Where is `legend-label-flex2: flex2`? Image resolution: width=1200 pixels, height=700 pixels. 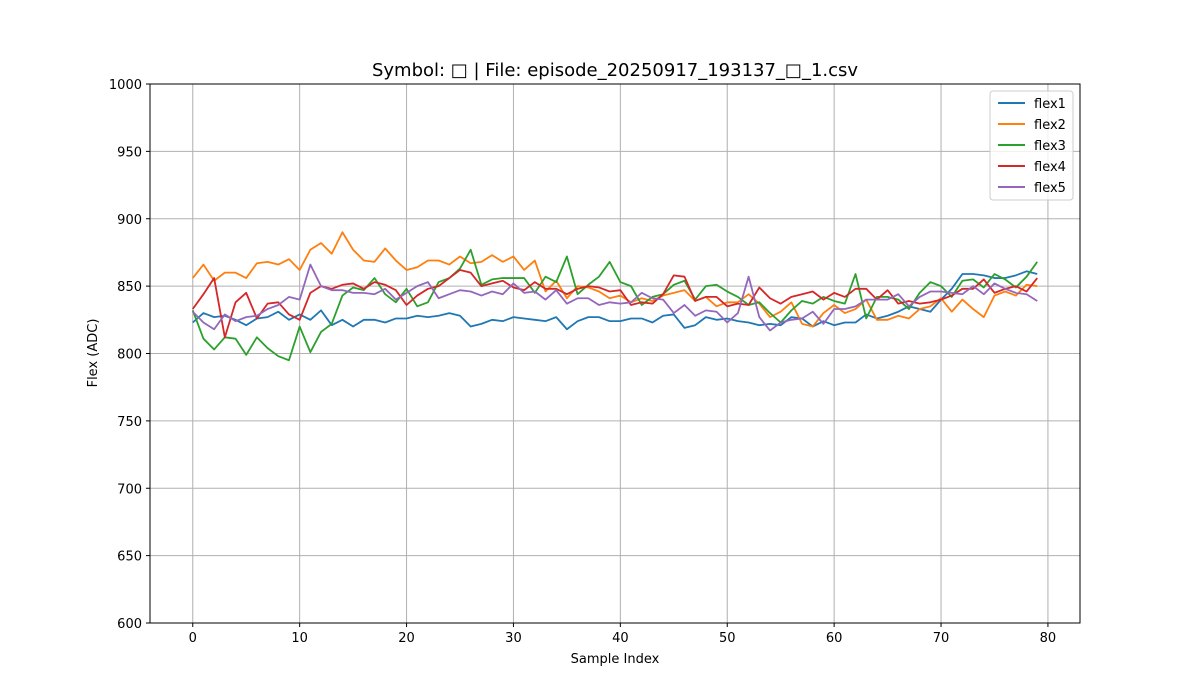
legend-label-flex2: flex2 is located at coordinates (1050, 125).